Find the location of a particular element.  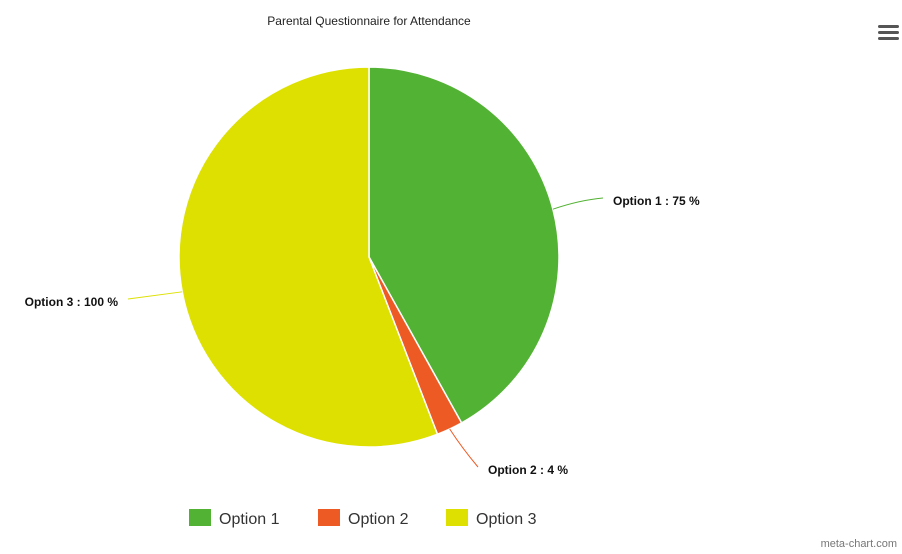

legend: Option 1 Option 2 Option 3 is located at coordinates (363, 518).